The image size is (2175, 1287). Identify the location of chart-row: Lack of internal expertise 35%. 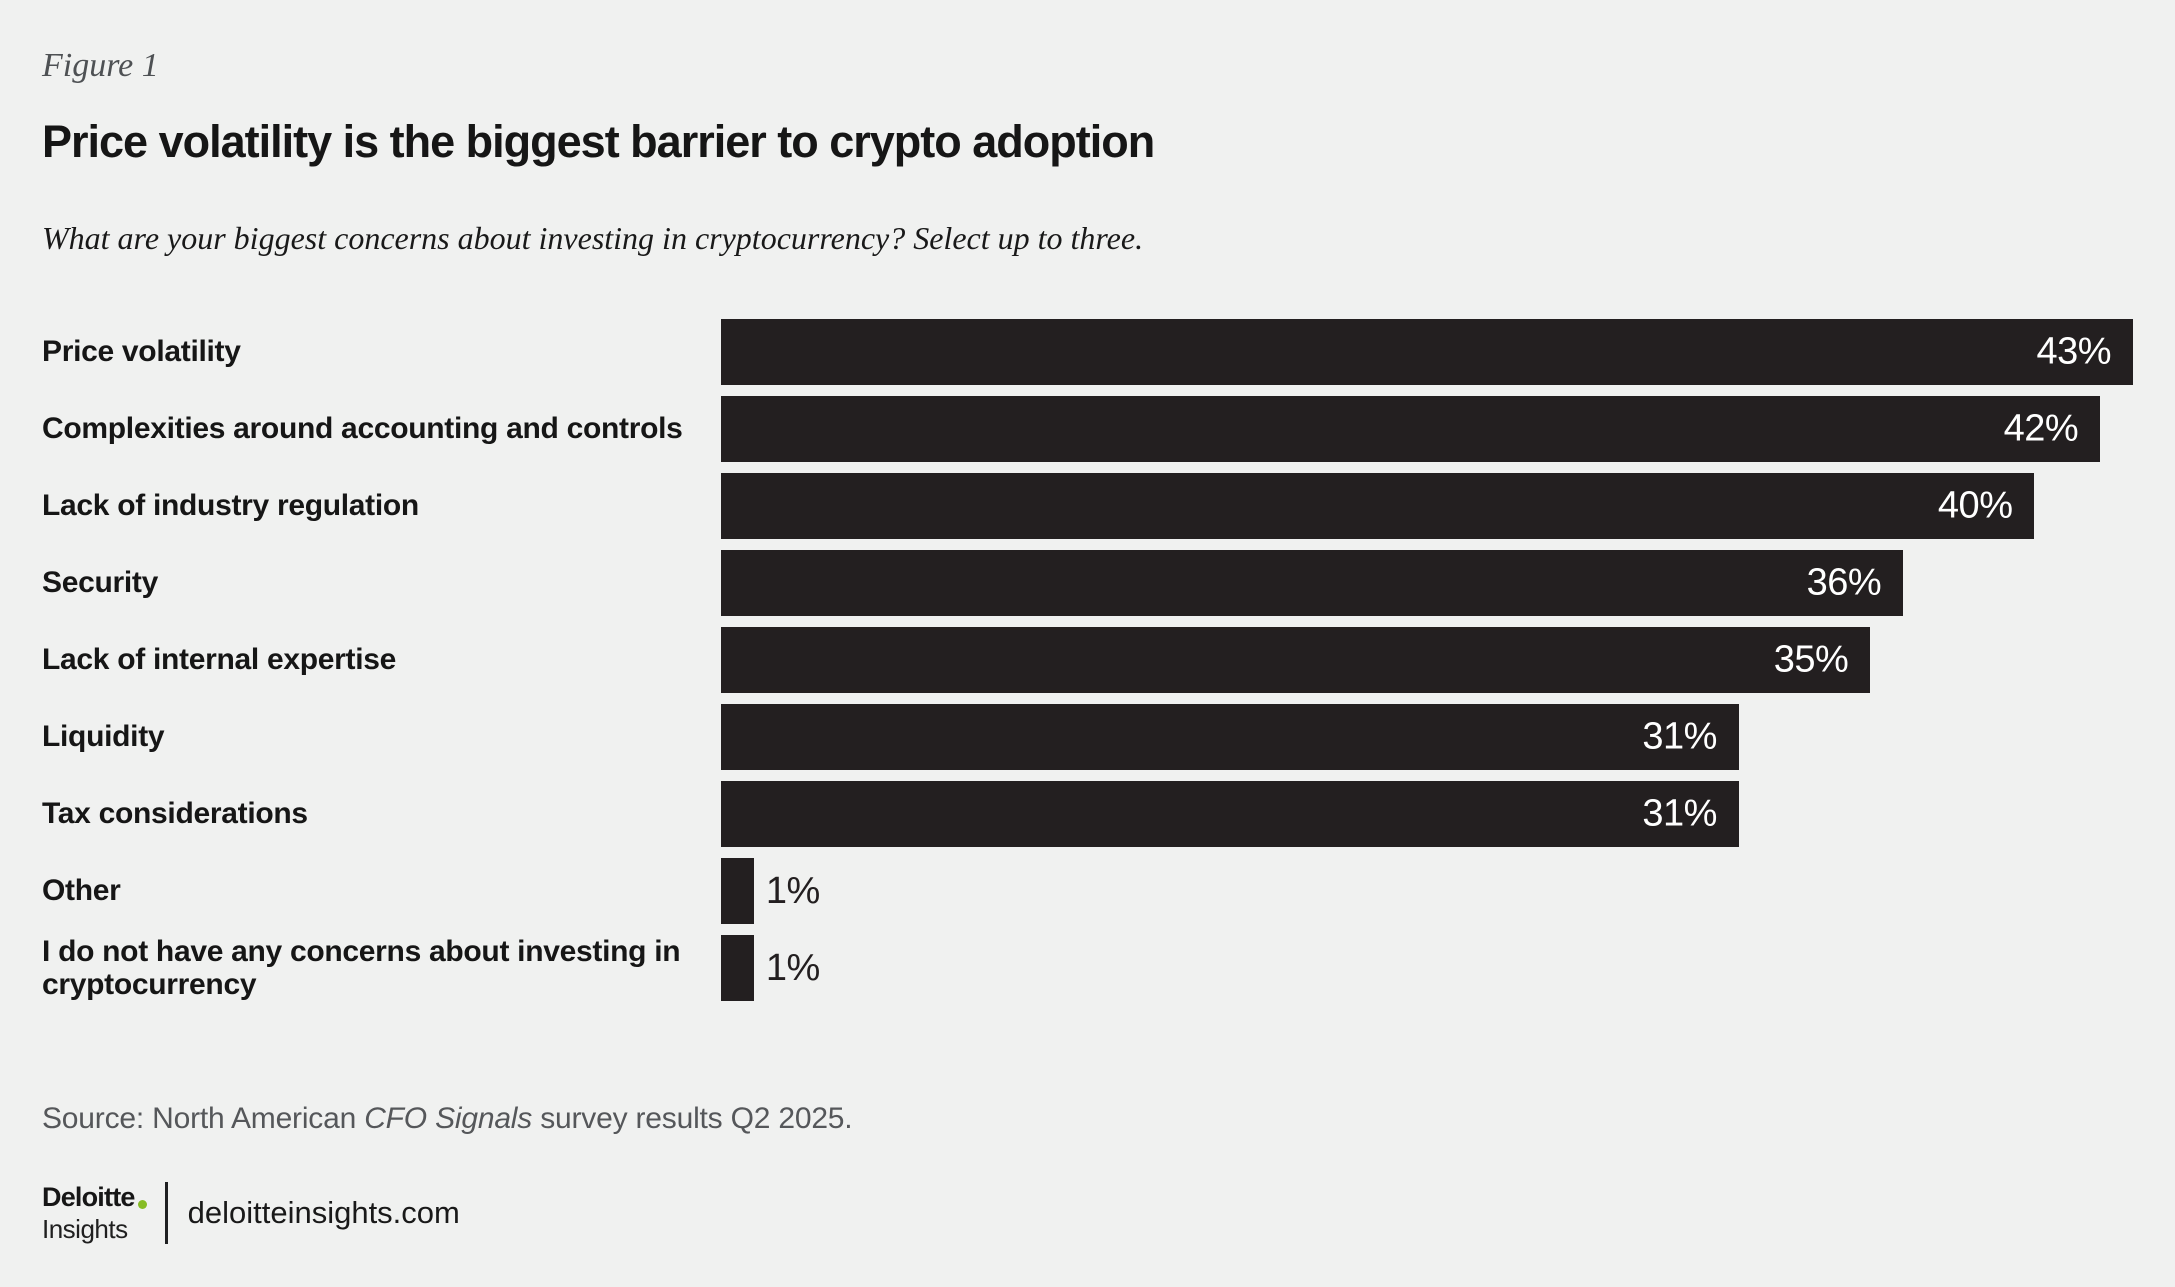
(1087, 660).